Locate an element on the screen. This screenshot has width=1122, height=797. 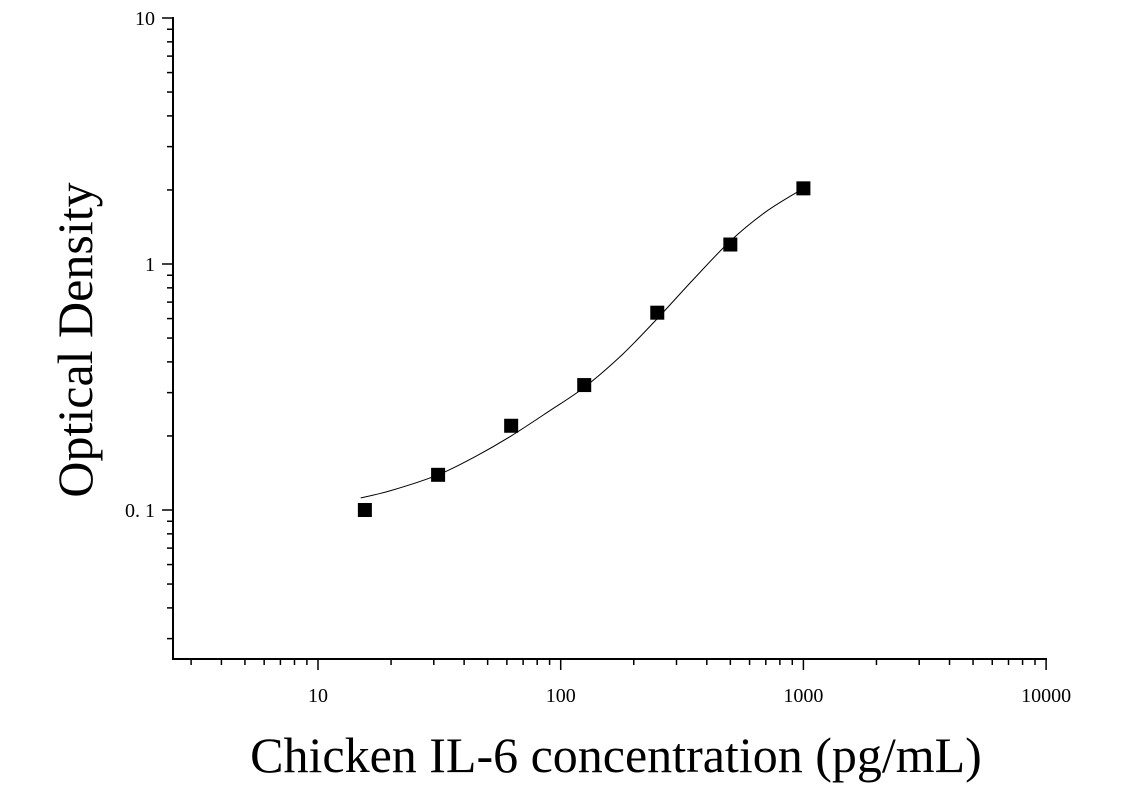
x-tick-label: 100 is located at coordinates (561, 696).